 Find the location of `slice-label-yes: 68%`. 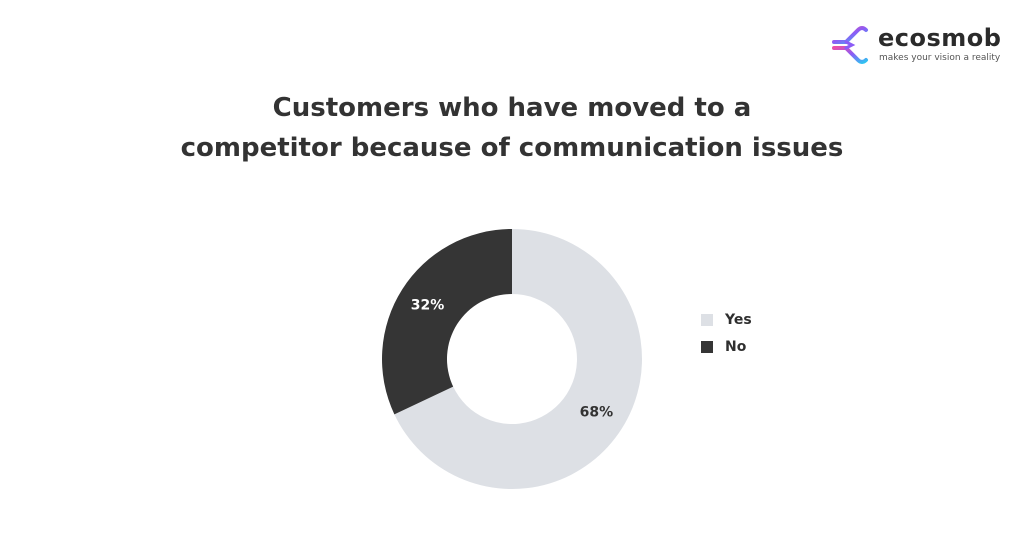

slice-label-yes: 68% is located at coordinates (597, 413).